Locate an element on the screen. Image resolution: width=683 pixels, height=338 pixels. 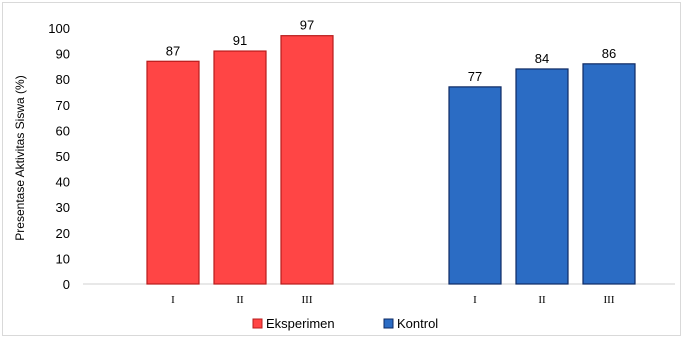
legend-swatch-kontrol is located at coordinates (388, 323).